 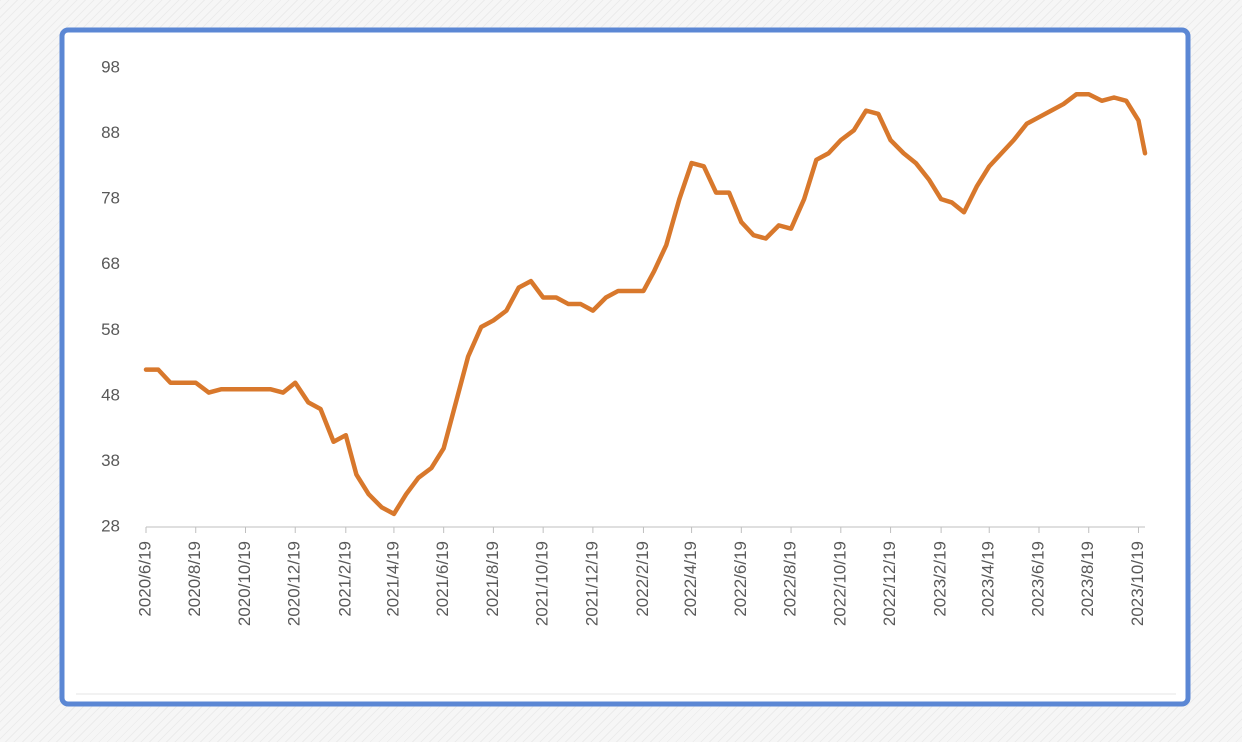 I want to click on x-tick-label: 2022/8/19, so click(x=790, y=579).